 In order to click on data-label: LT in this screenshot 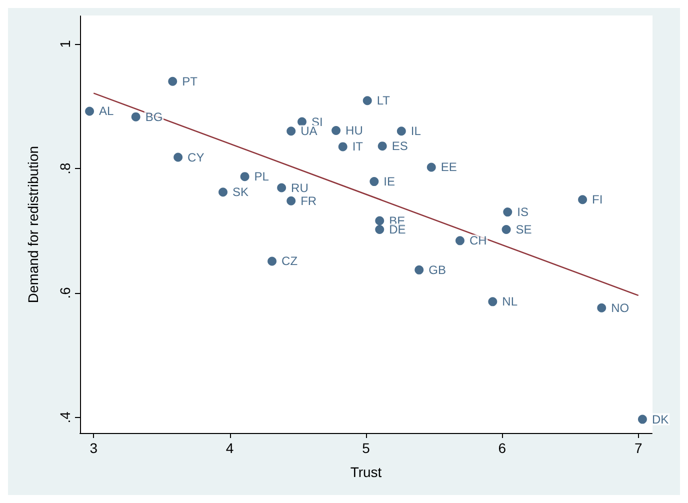, I will do `click(383, 101)`.